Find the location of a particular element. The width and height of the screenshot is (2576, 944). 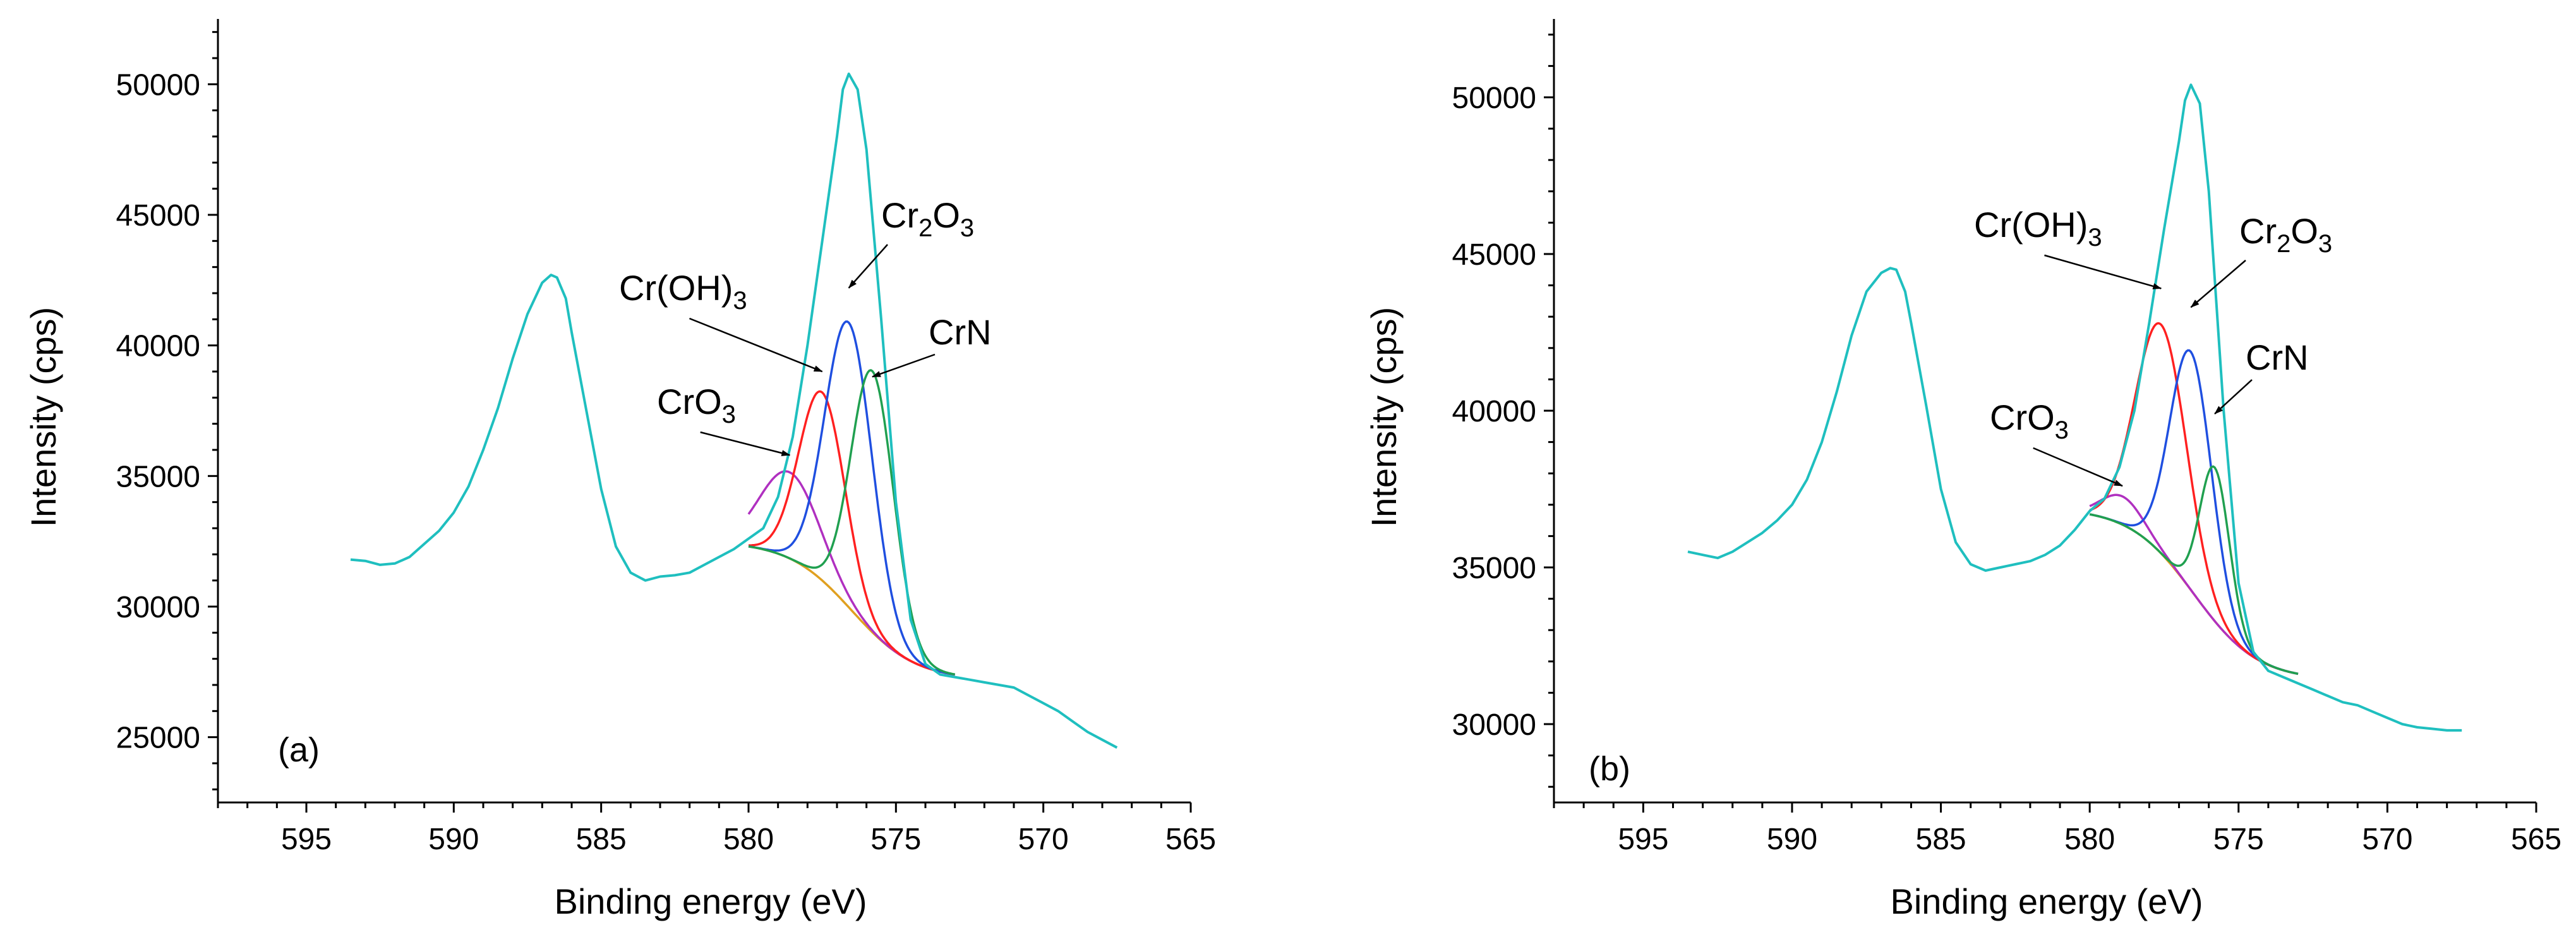

component-peak-croh3 is located at coordinates (852, 533).